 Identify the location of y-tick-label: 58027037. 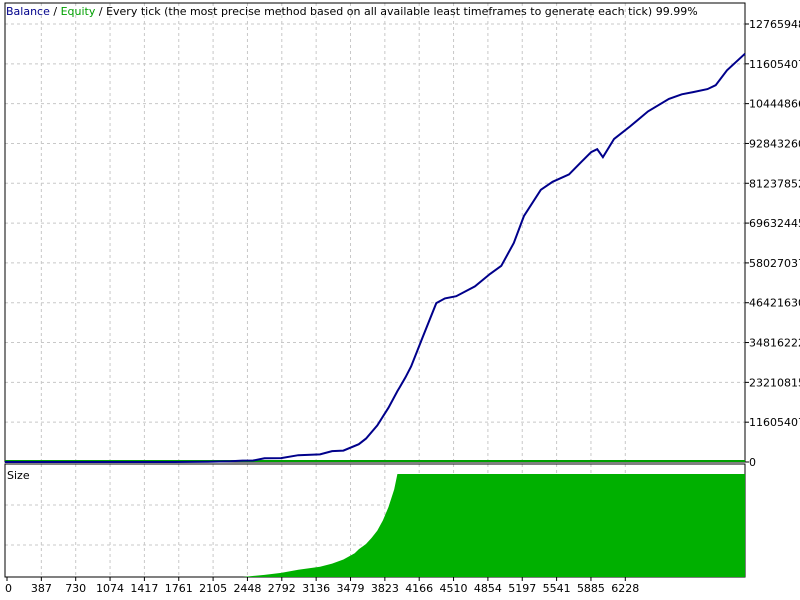
(774, 263).